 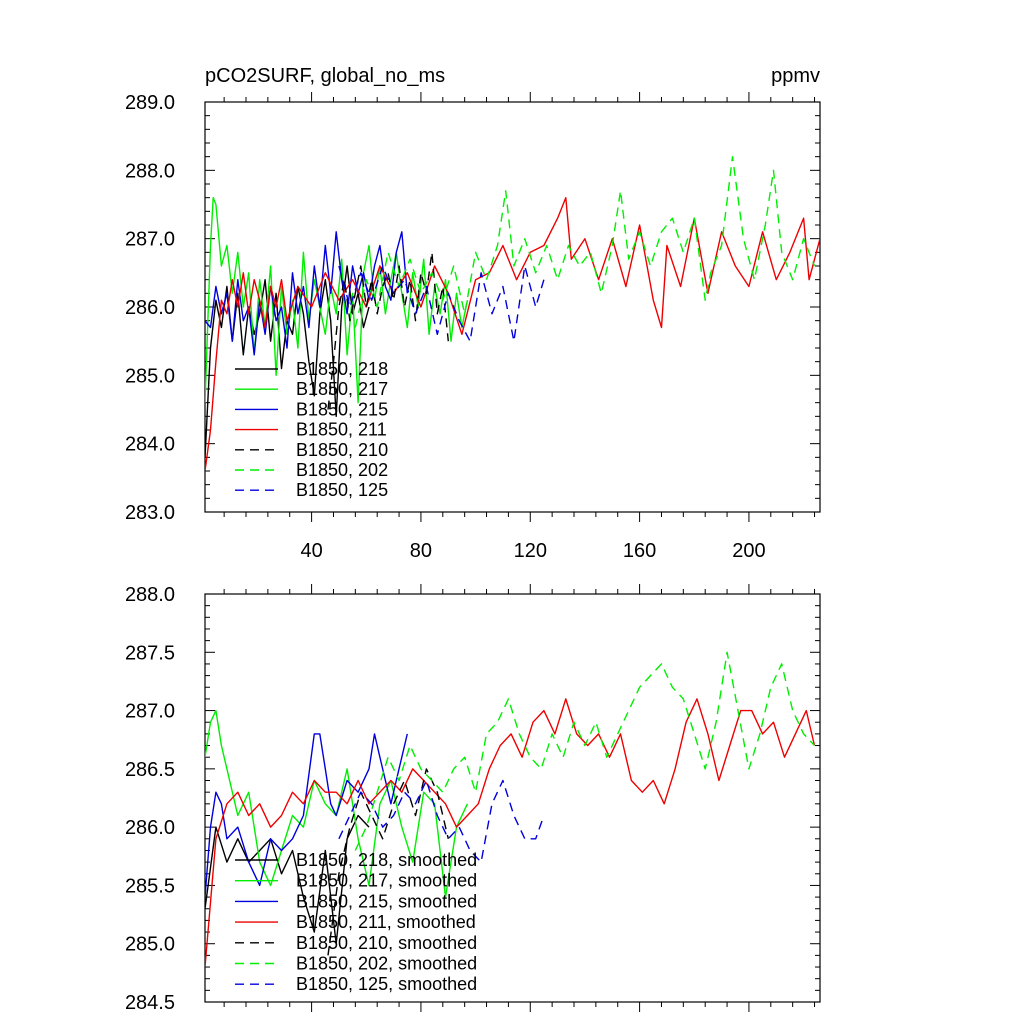 I want to click on legend-label: B1850, 210, so click(x=342, y=450).